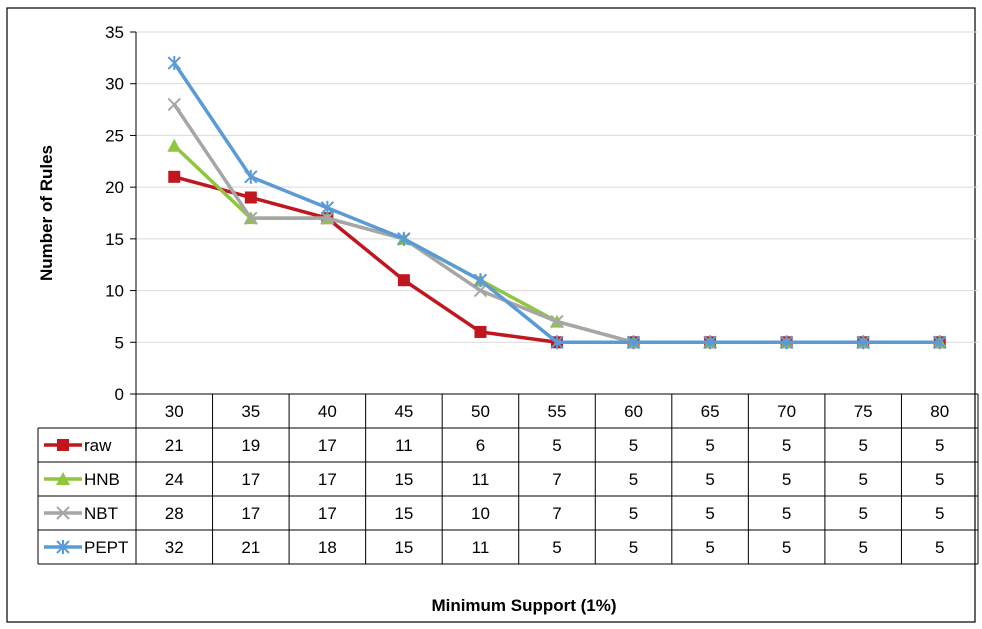 This screenshot has height=629, width=982. What do you see at coordinates (174, 547) in the screenshot?
I see `table-cell-value: 32` at bounding box center [174, 547].